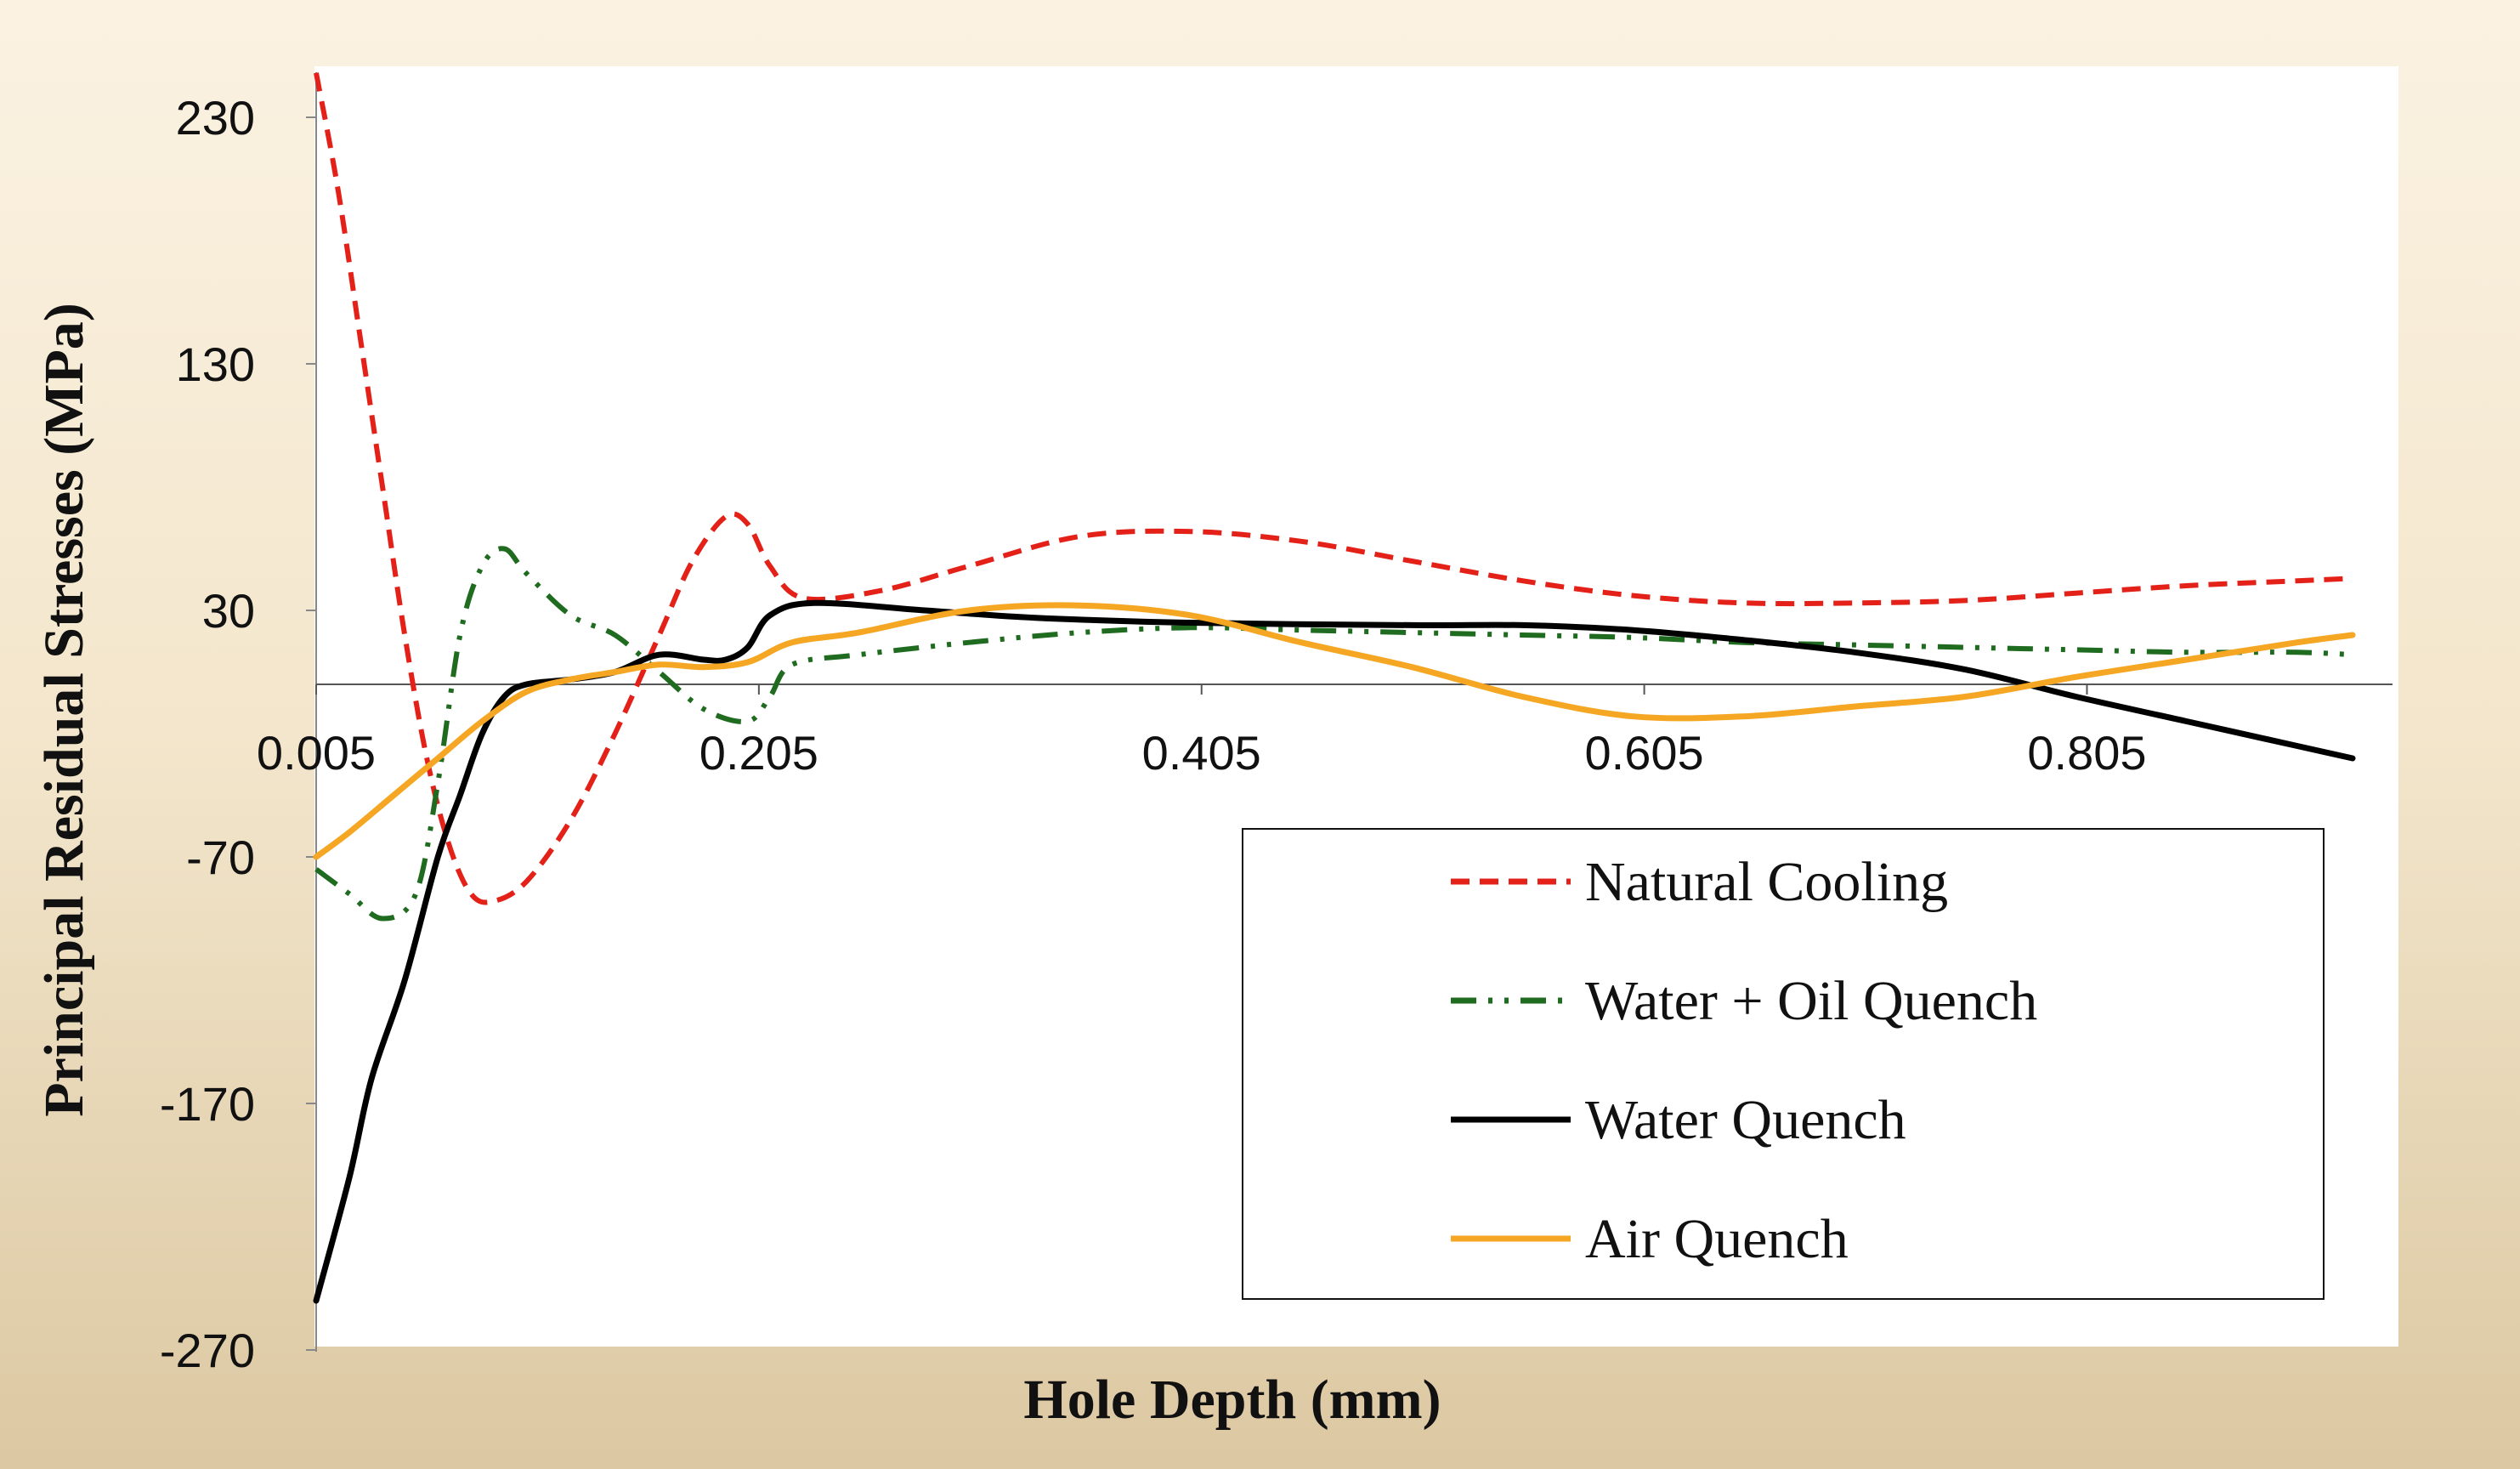 Image resolution: width=2520 pixels, height=1469 pixels. Describe the element at coordinates (1201, 753) in the screenshot. I see `x-tick-label: 0.405` at that location.